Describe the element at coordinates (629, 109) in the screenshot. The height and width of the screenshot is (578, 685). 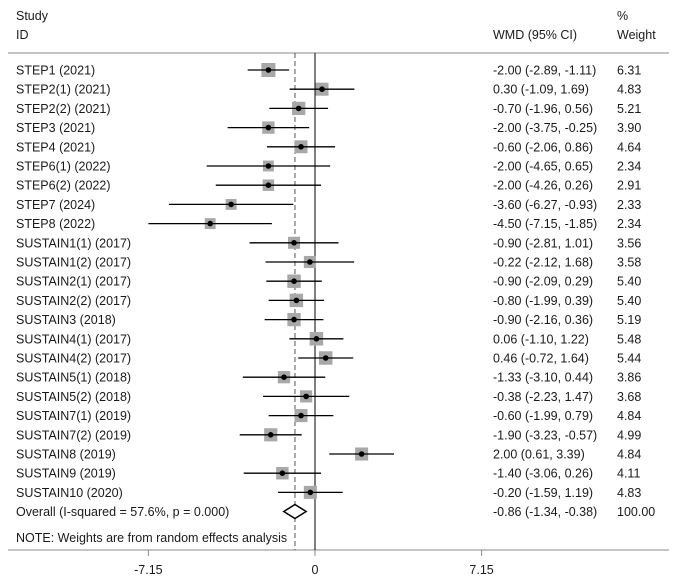
I see `weight-text: 5.21` at that location.